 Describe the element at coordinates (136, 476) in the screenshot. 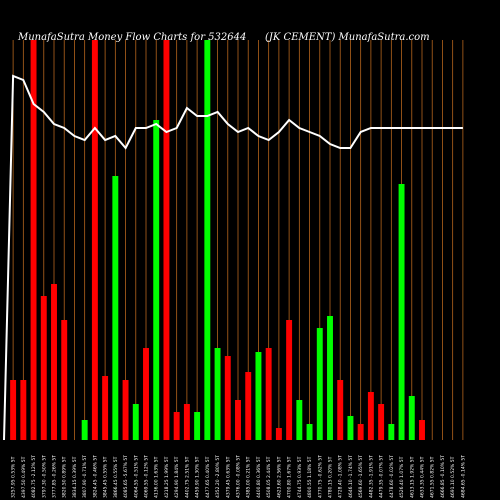

I see `tick-label: 4064.55 -0.51% 5T` at that location.